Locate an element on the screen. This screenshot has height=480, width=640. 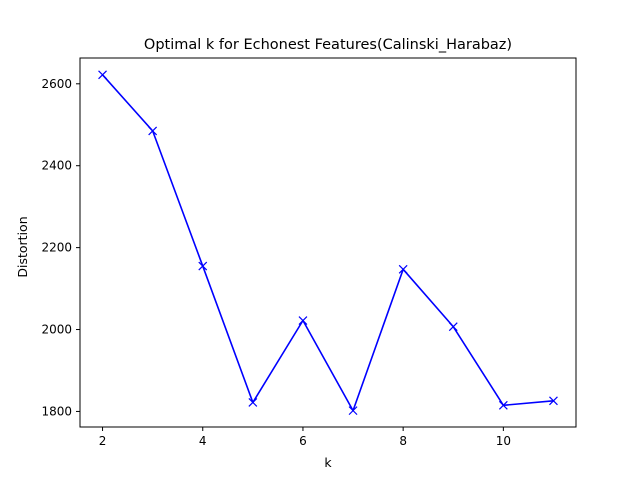
x-tick-label: 10 is located at coordinates (503, 441).